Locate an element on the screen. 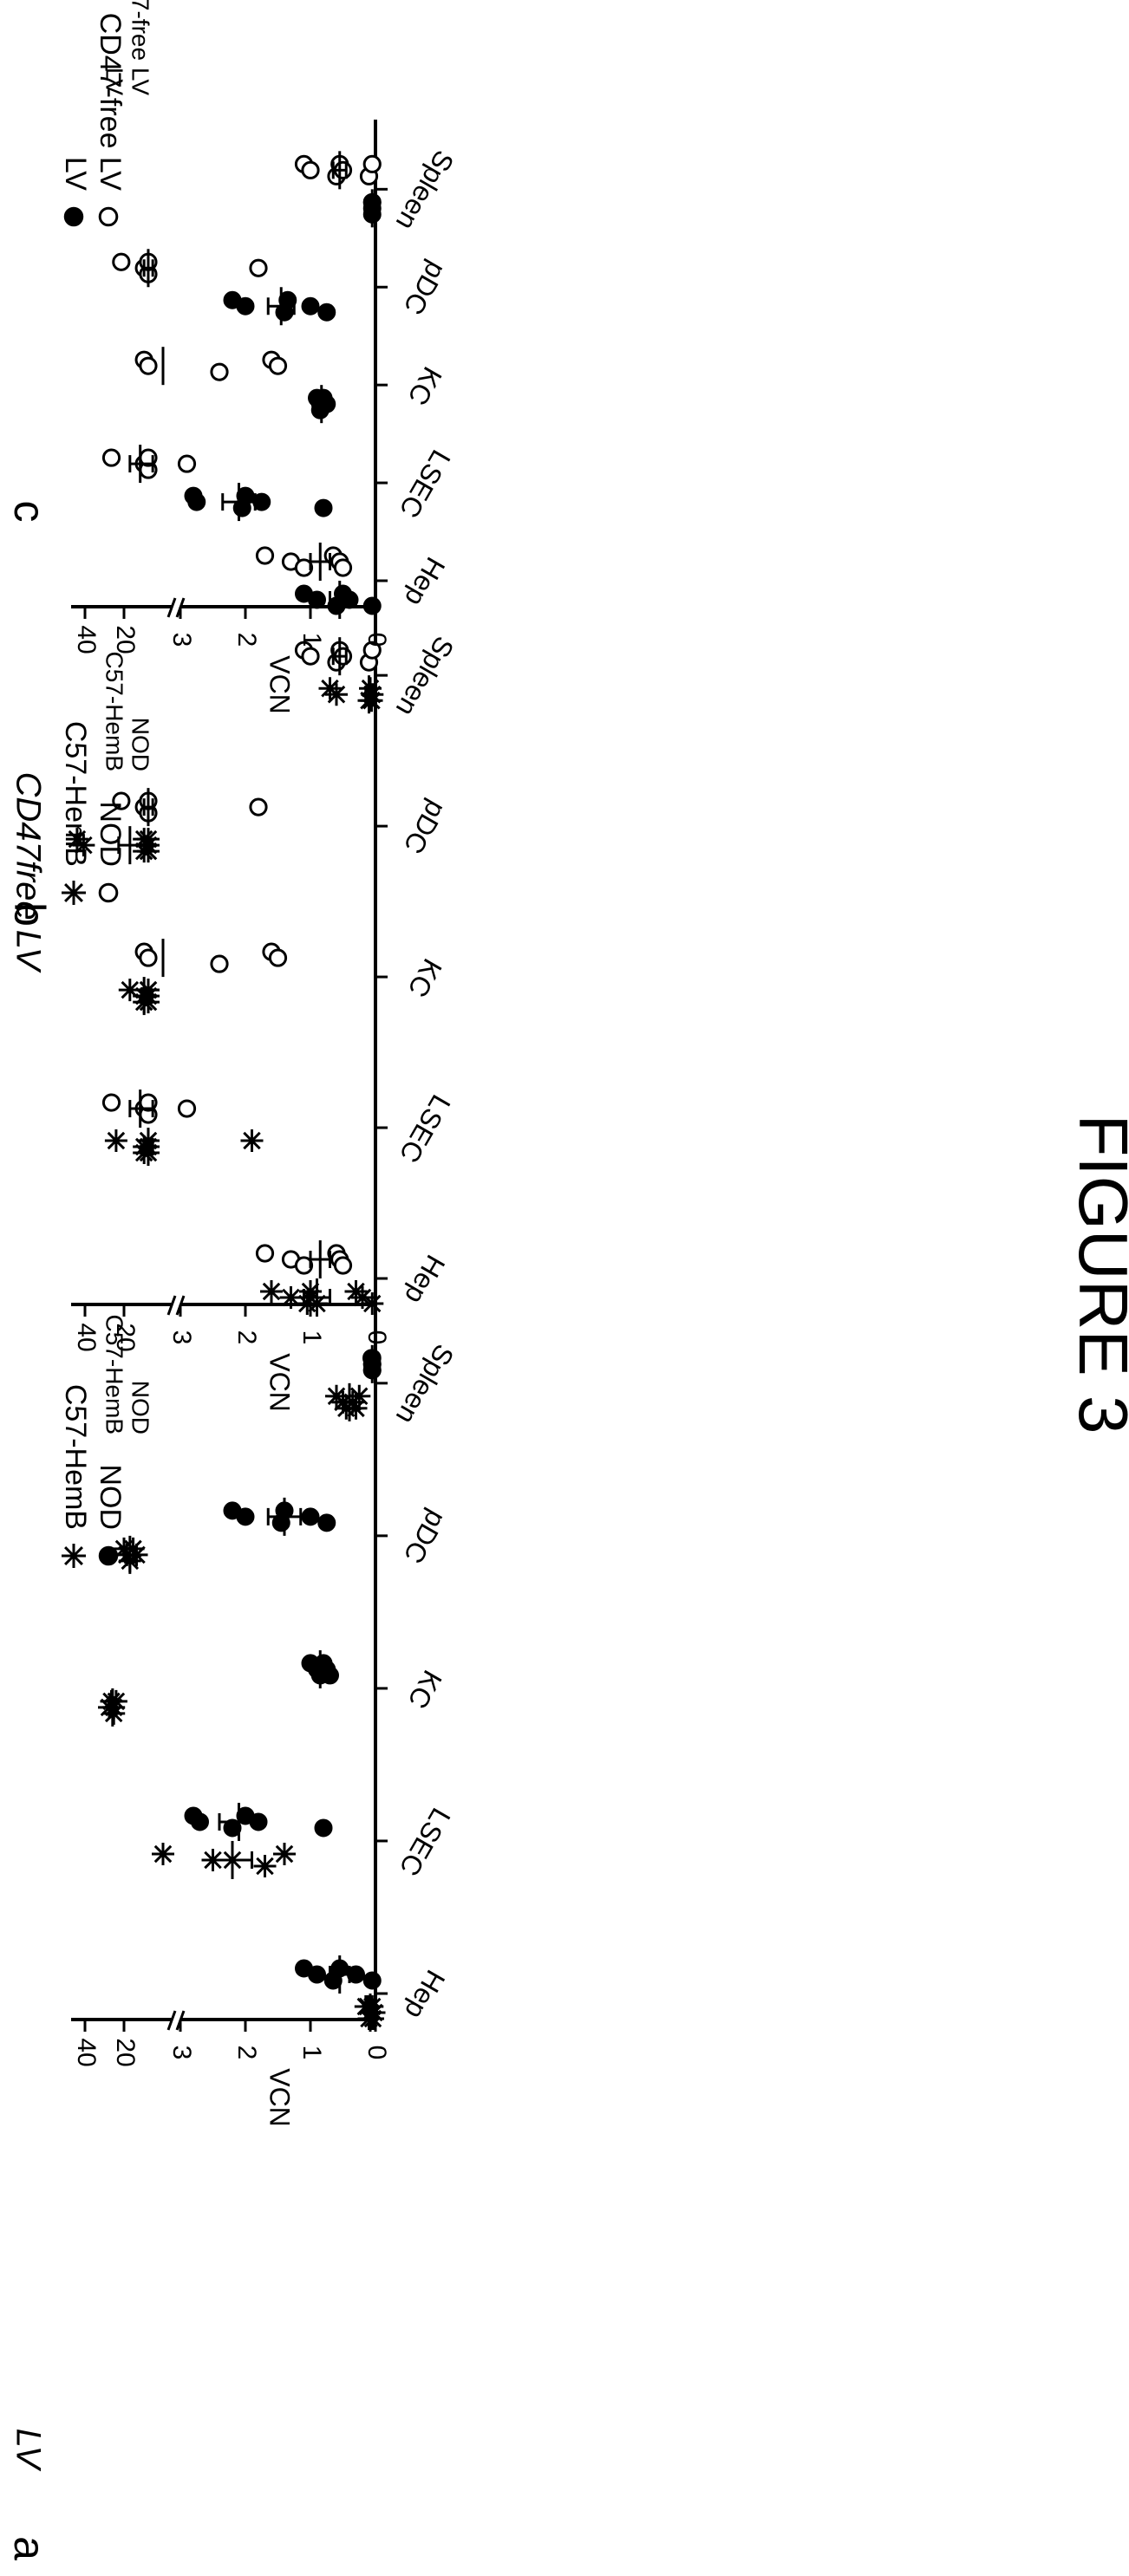 The width and height of the screenshot is (1129, 2576). panel-letter: a is located at coordinates (29, 2548).